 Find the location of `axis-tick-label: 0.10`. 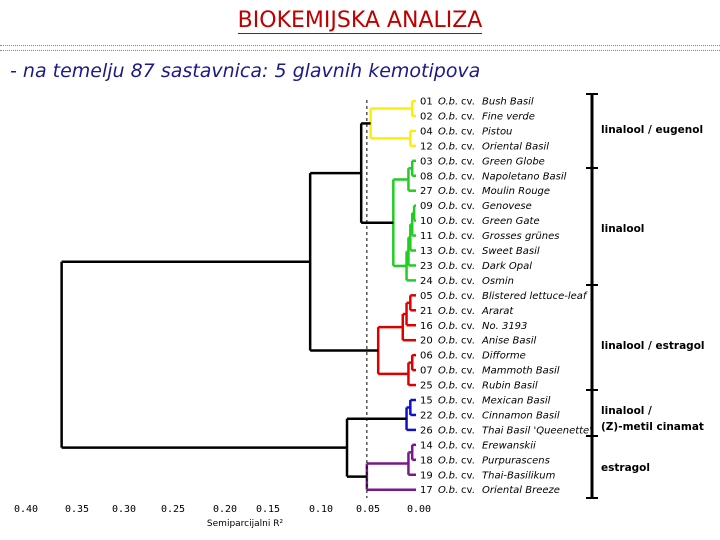

axis-tick-label: 0.10 is located at coordinates (321, 509).